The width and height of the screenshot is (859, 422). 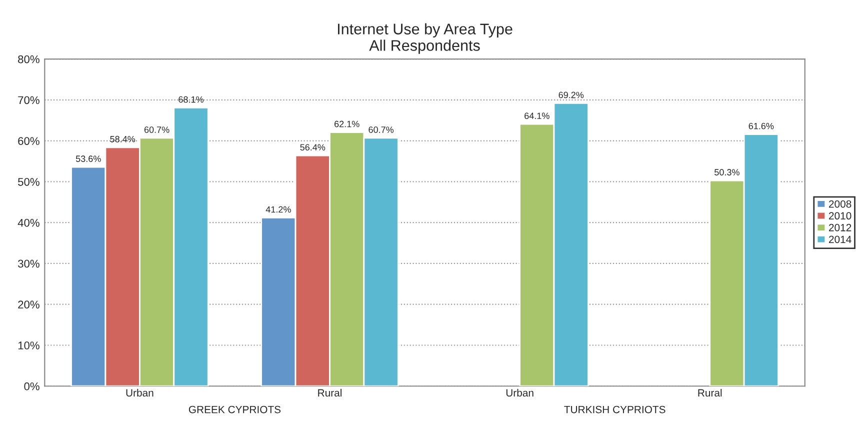 I want to click on data-label: 56.4%, so click(x=313, y=147).